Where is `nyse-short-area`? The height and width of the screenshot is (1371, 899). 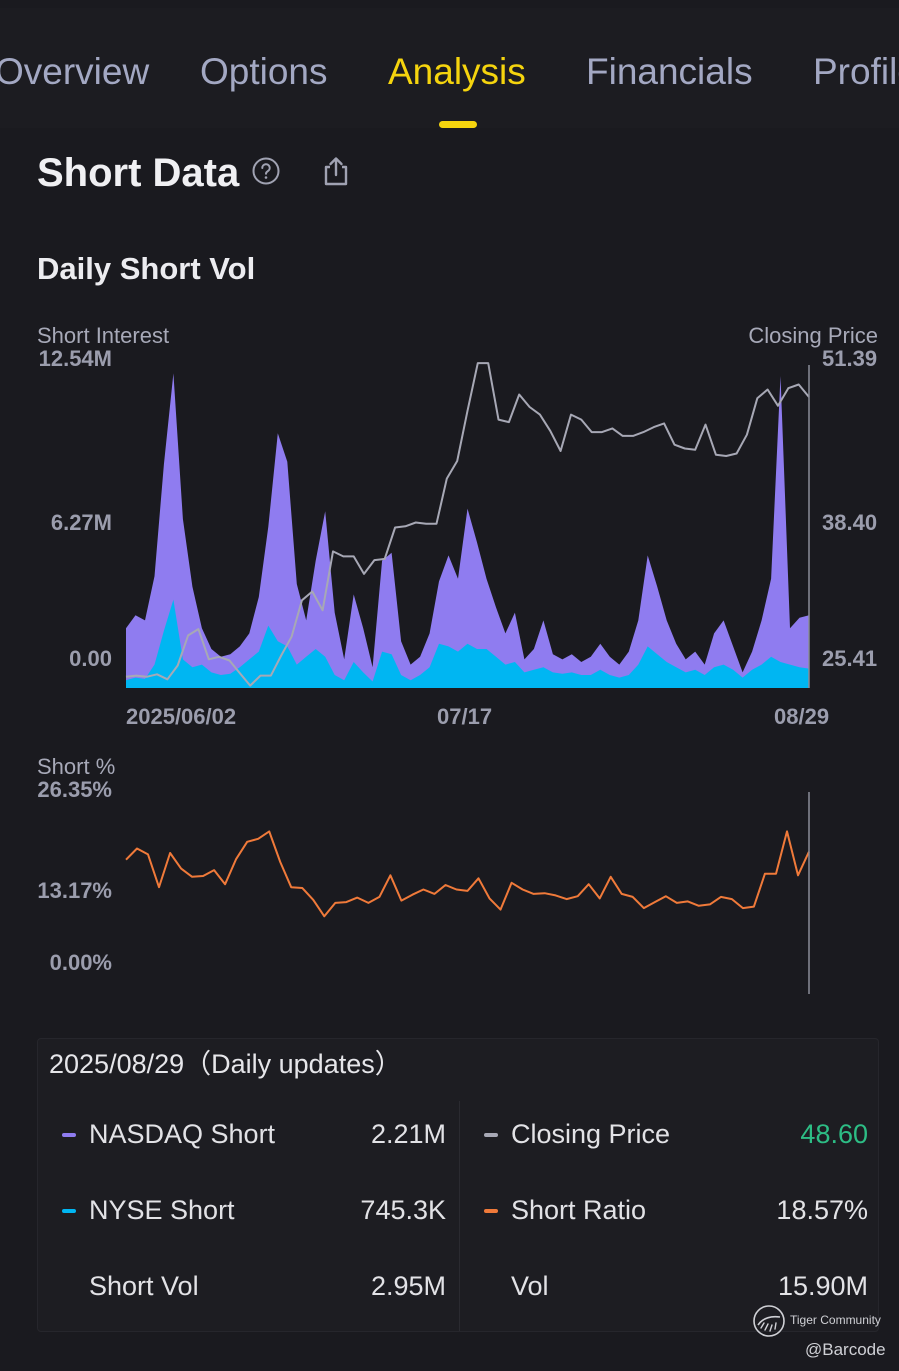 nyse-short-area is located at coordinates (467, 643).